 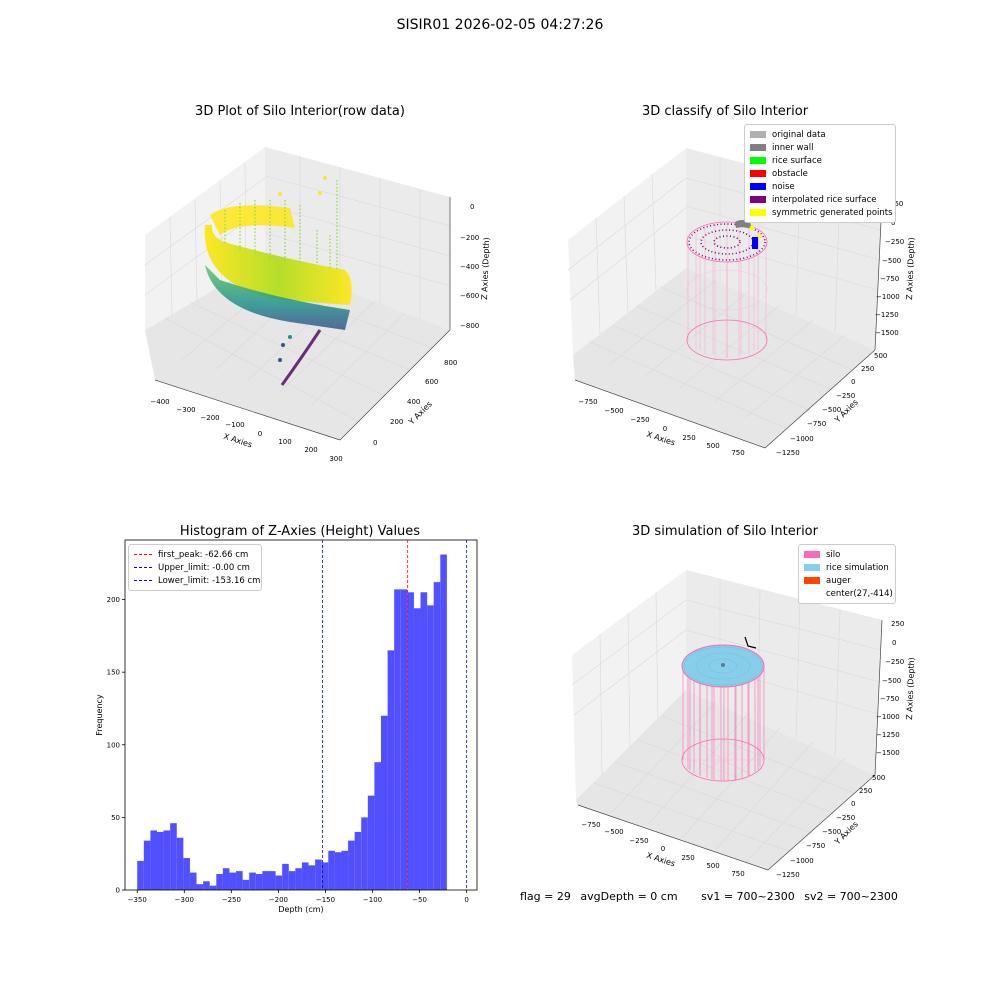 I want to click on legend-item-lower-limit: Lower_limit: -153.16 cm, so click(x=197, y=580).